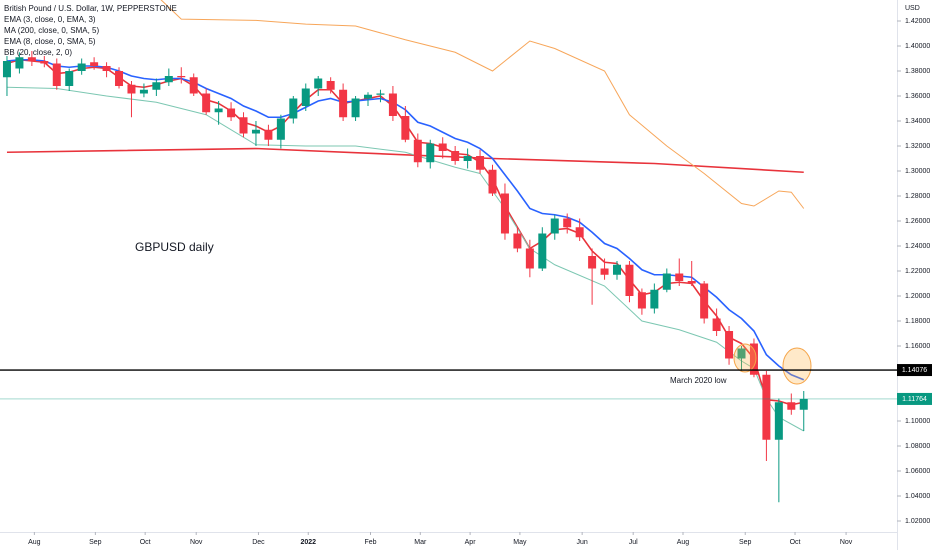  I want to click on y-tick-label: 1.38000, so click(917, 71).